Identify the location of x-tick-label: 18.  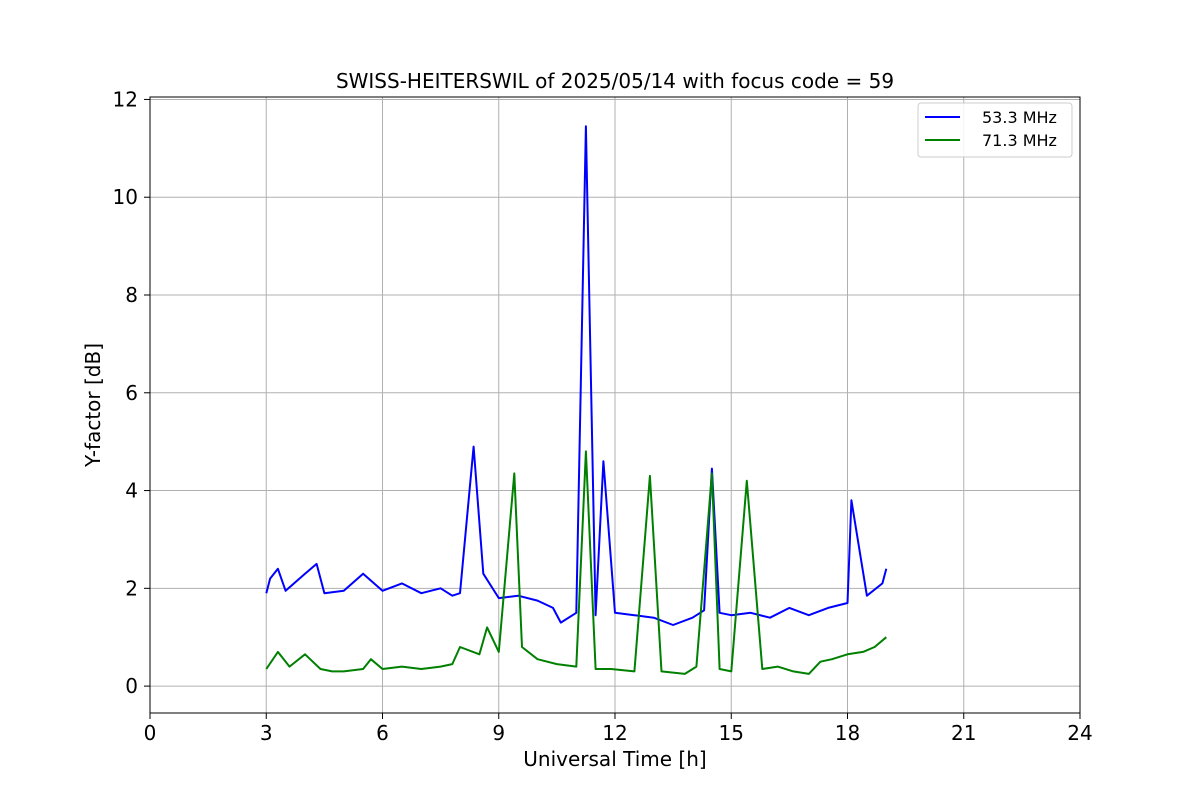
(847, 733).